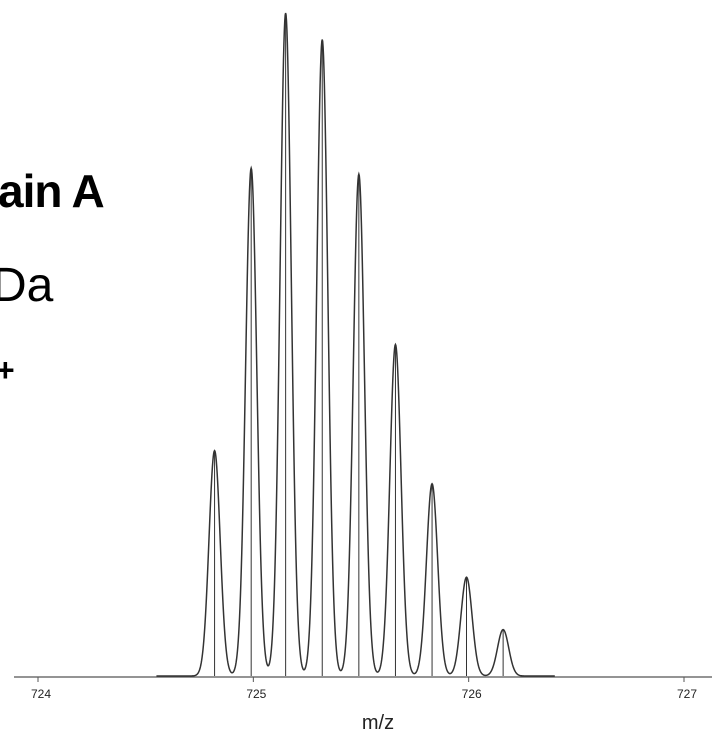 This screenshot has height=738, width=712. I want to click on axes: 724 725 726 727, so click(363, 688).